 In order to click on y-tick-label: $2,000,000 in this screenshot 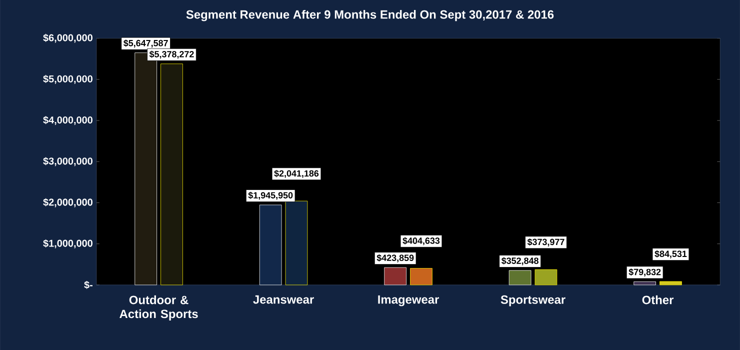, I will do `click(67, 203)`.